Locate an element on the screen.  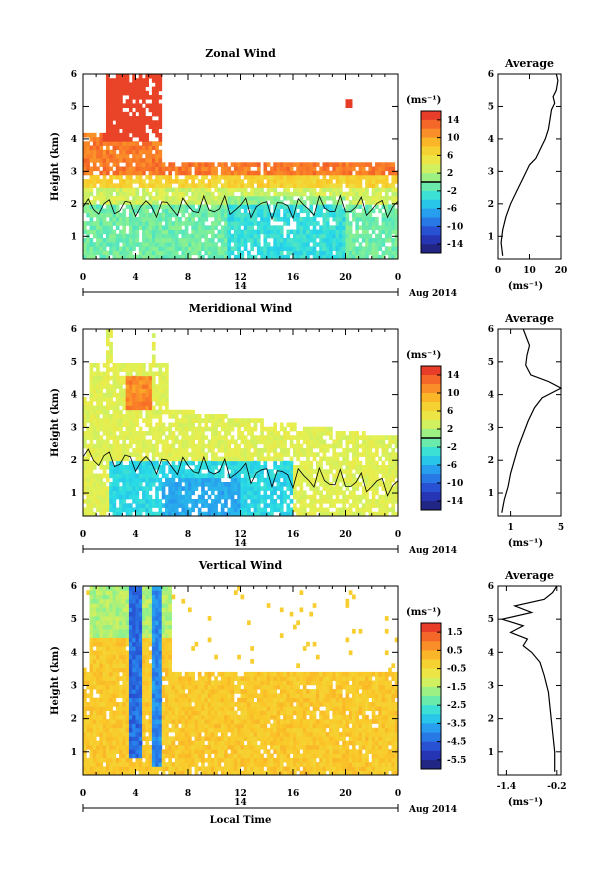
y-tick-label: 1 is located at coordinates (74, 494).